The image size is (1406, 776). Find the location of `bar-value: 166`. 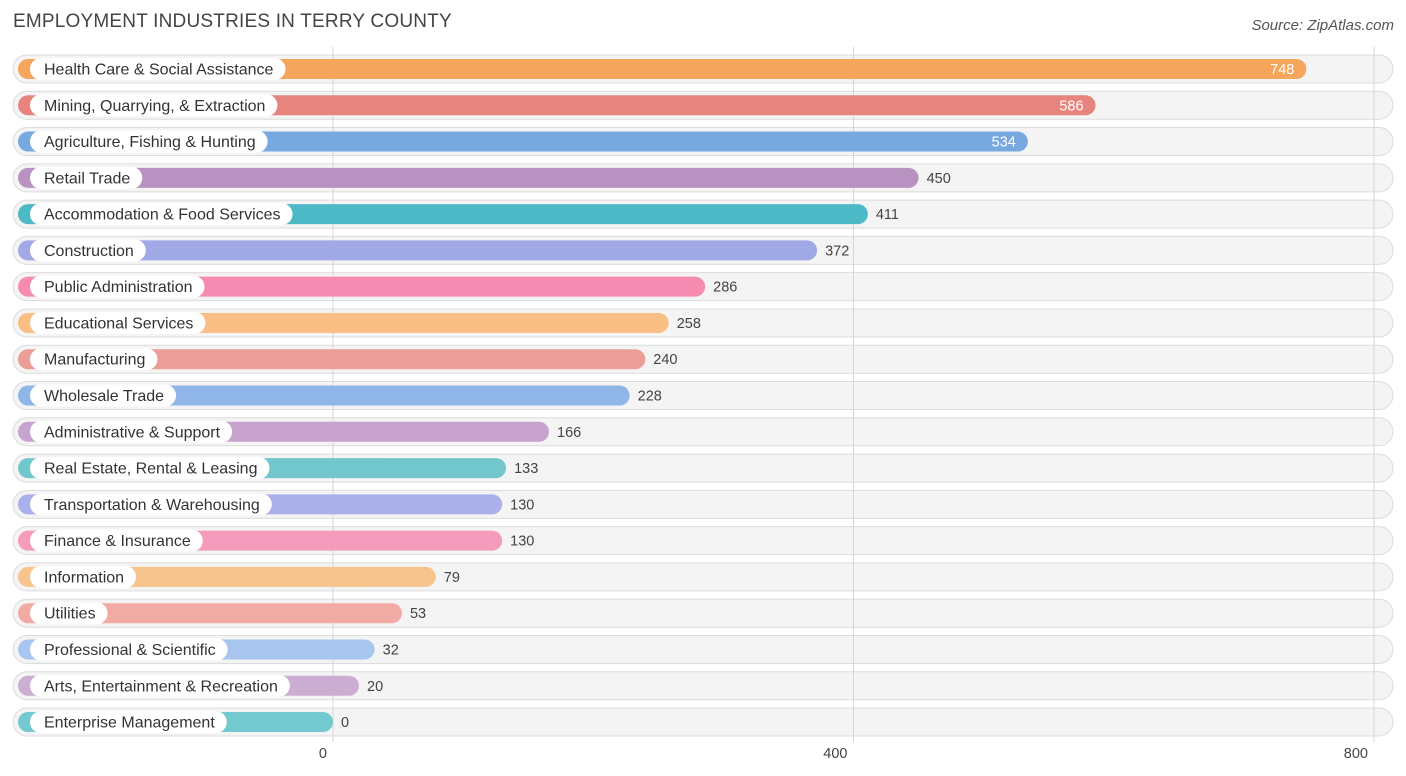

bar-value: 166 is located at coordinates (569, 433).